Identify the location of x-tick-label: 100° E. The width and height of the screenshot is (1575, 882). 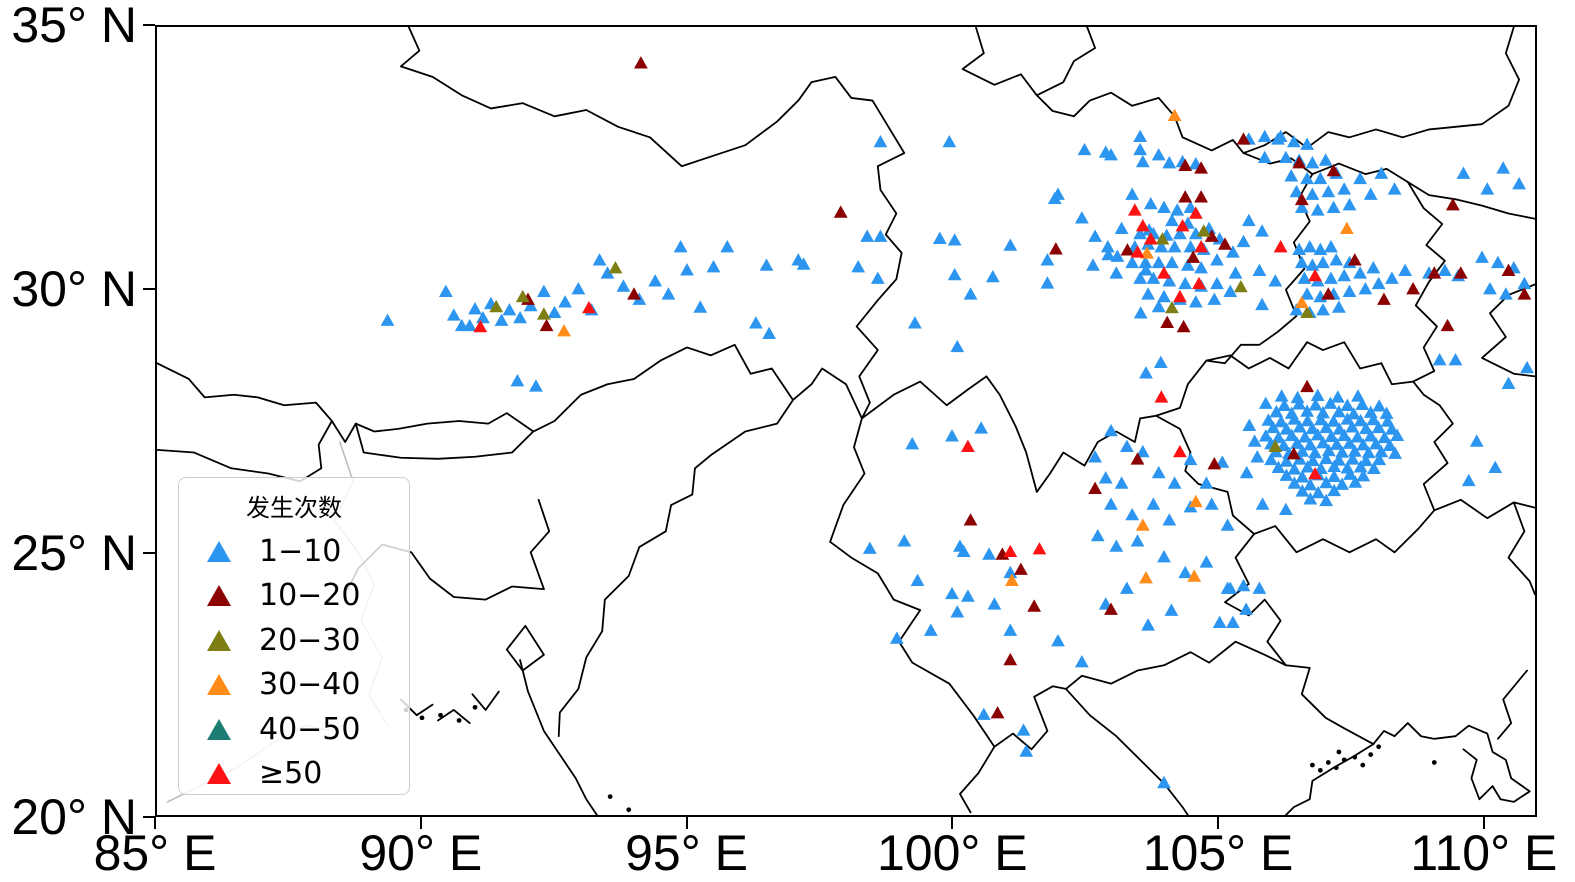
(952, 853).